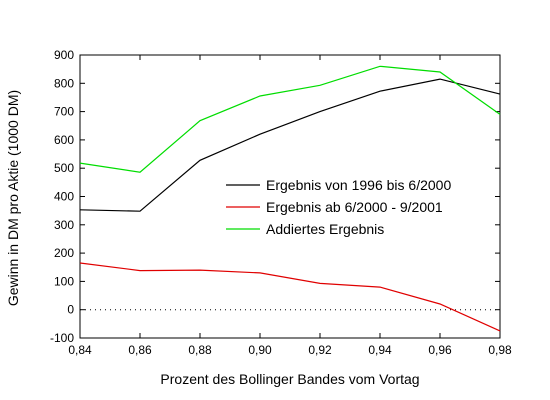 This screenshot has width=550, height=400. What do you see at coordinates (320, 350) in the screenshot?
I see `x-tick-label: 0,92` at bounding box center [320, 350].